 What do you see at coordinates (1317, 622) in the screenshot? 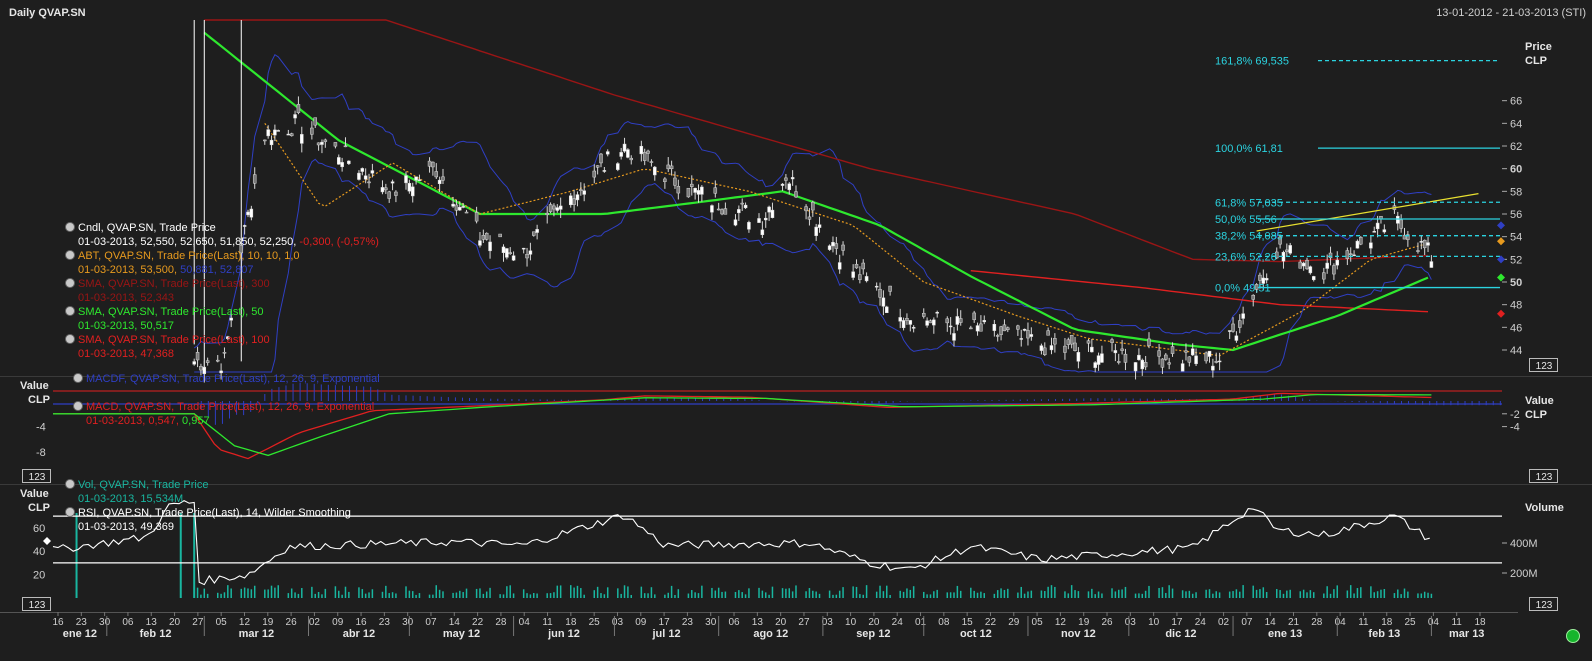
I see `x-day-label: 28` at bounding box center [1317, 622].